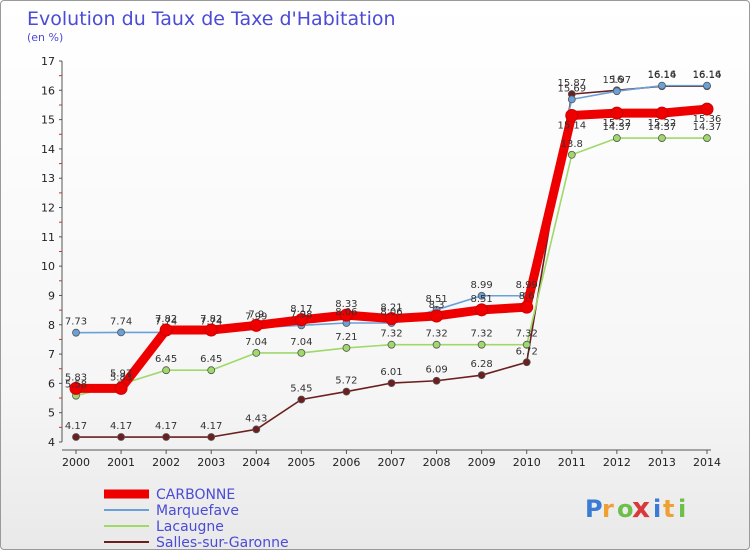 The image size is (750, 550). Describe the element at coordinates (195, 495) in the screenshot. I see `legend-label: CARBONNE` at that location.